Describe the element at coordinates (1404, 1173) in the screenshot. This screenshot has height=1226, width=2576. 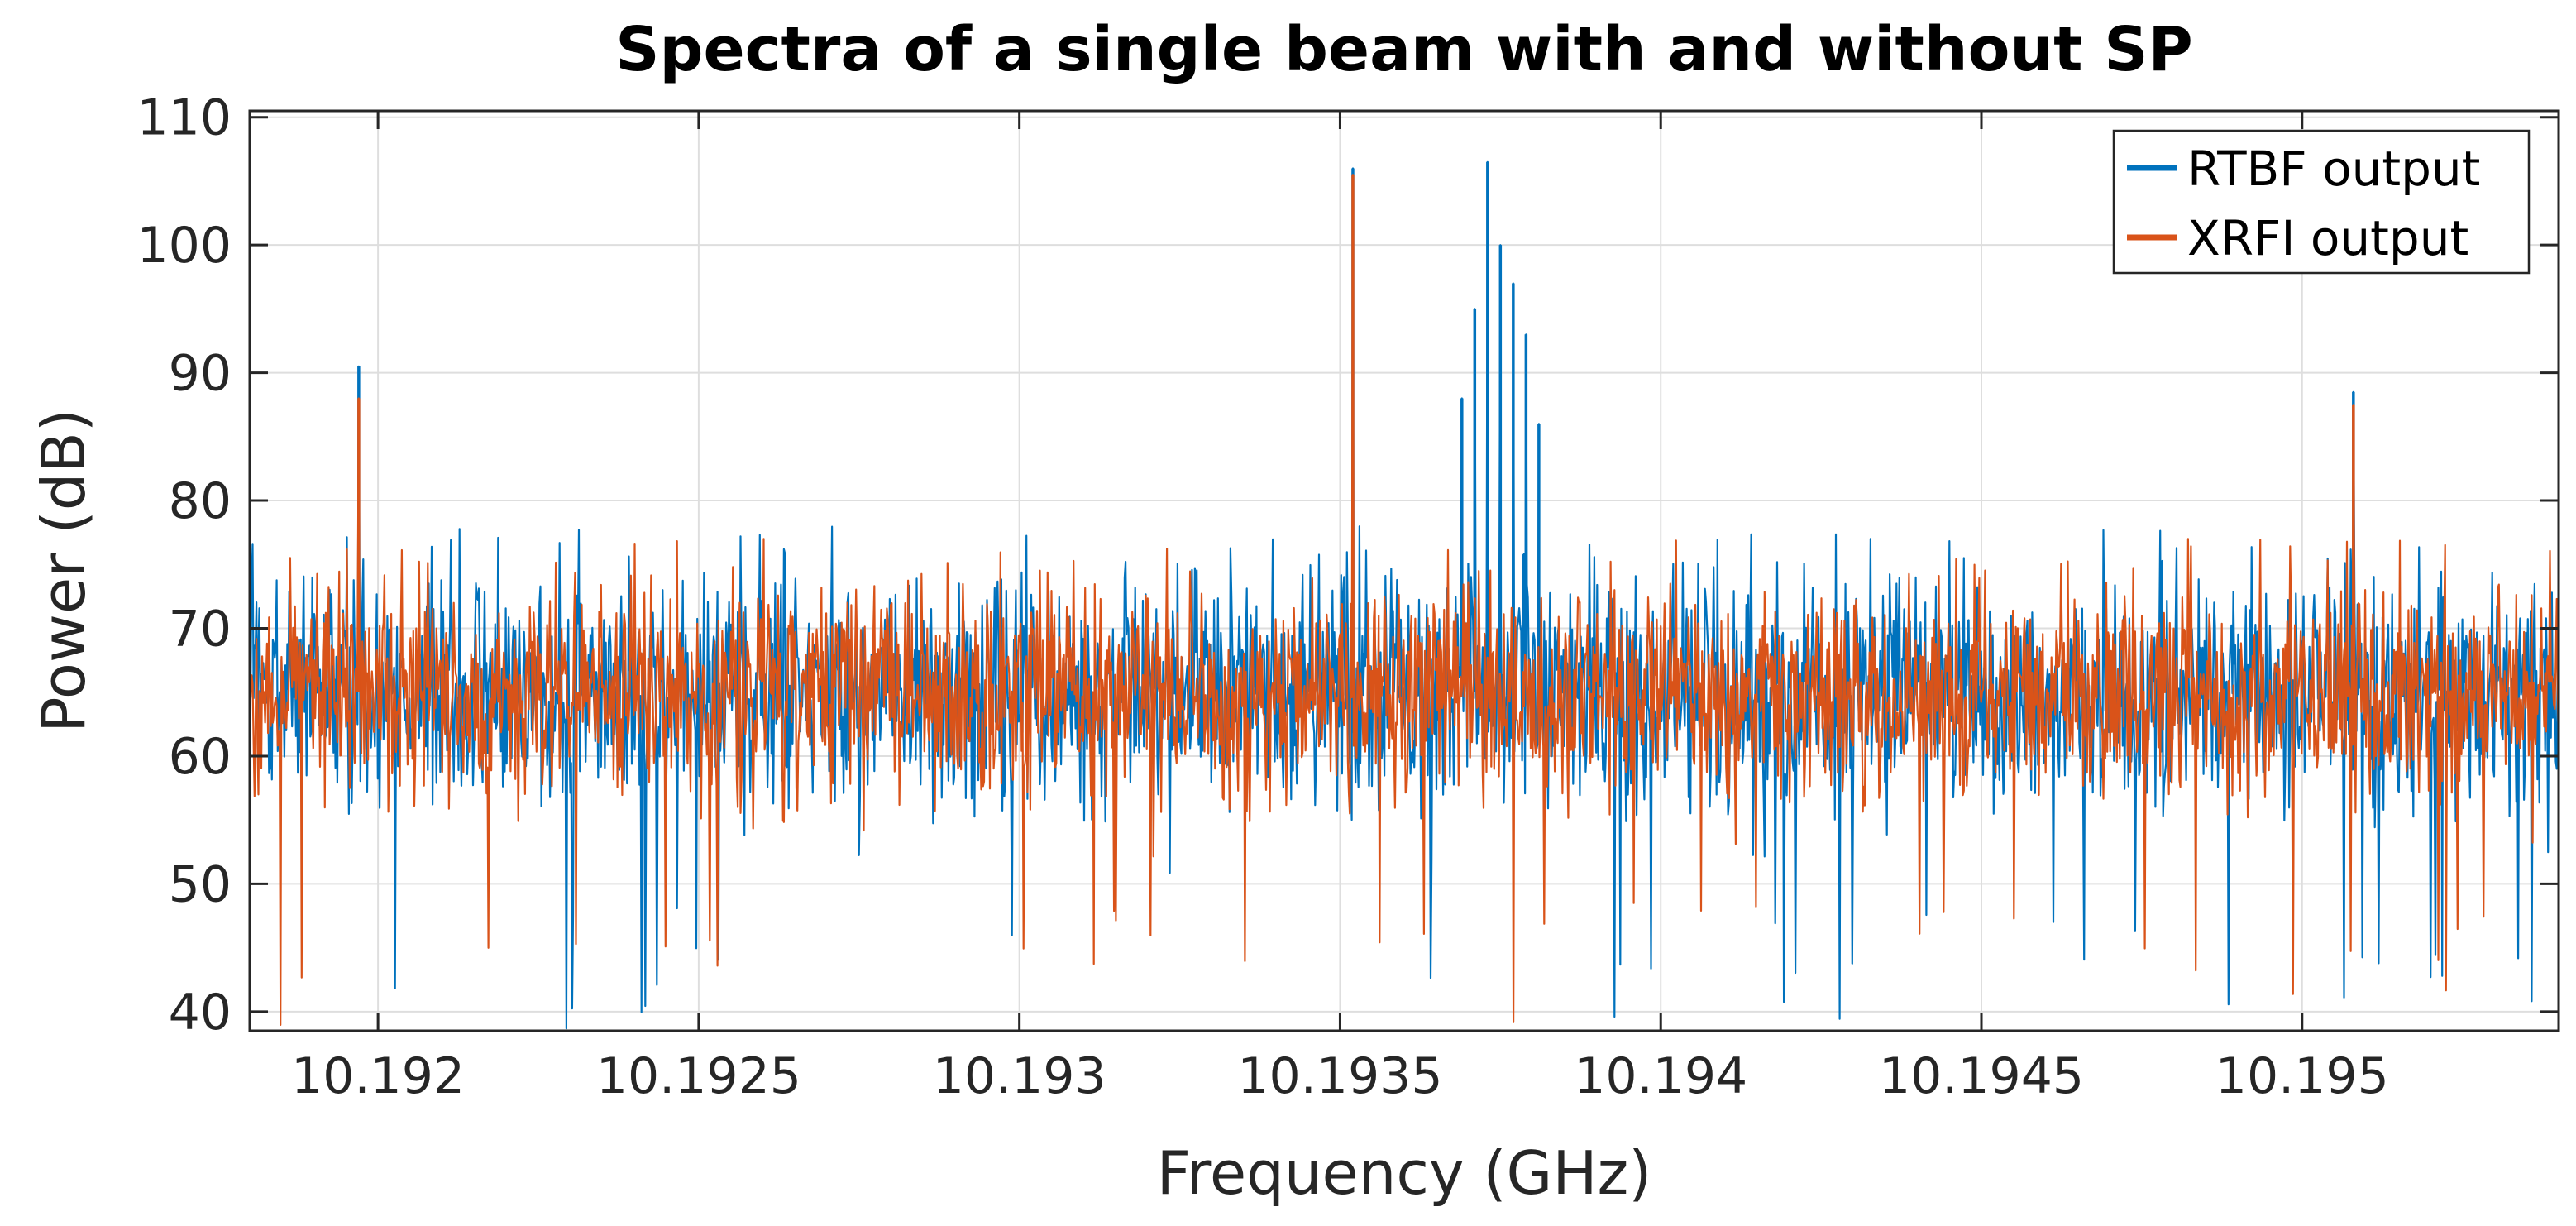
I see `x-axis-label: Frequency (GHz)` at that location.